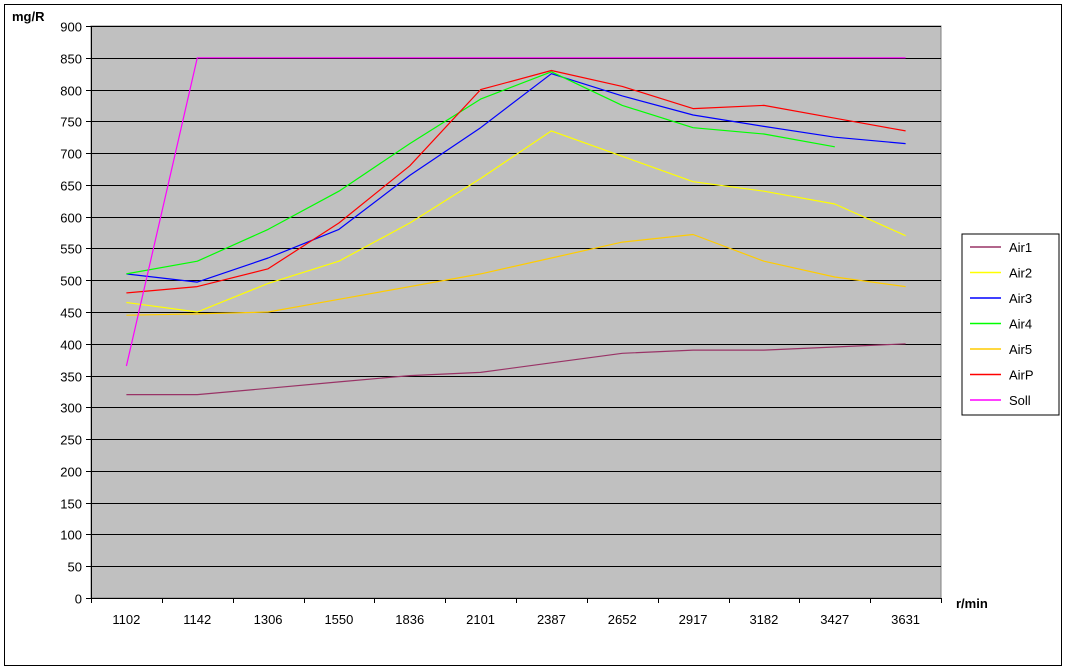 This screenshot has width=1068, height=671. I want to click on y-tick-label: 850, so click(71, 59).